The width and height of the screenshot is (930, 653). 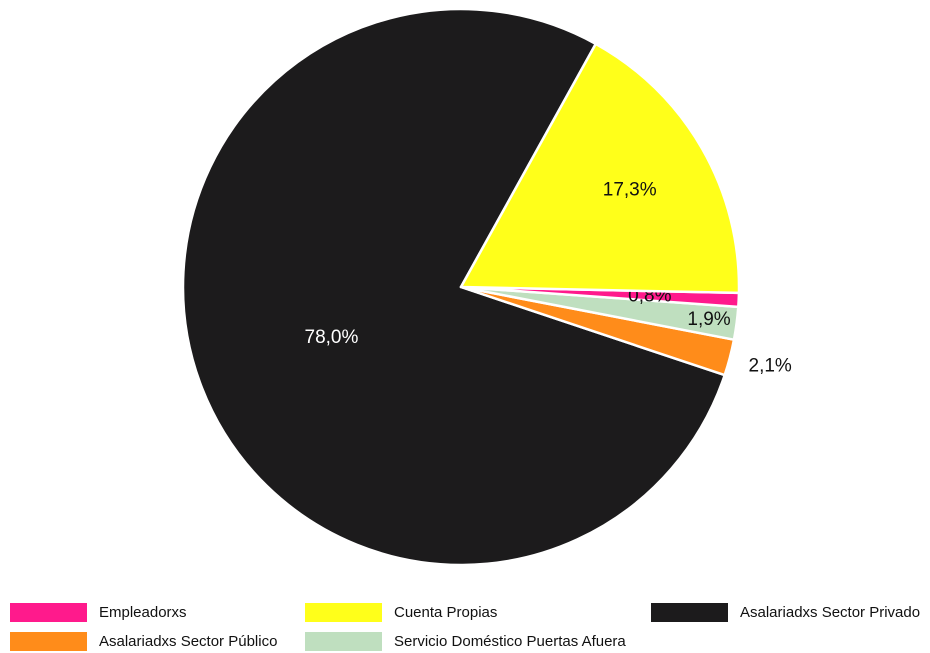 I want to click on pie-label-asalariadxs-sector-publico: 2,1%, so click(x=770, y=366).